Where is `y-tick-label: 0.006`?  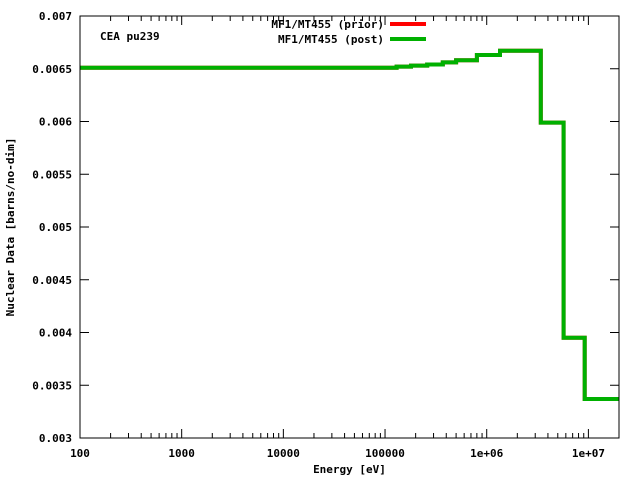 y-tick-label: 0.006 is located at coordinates (55, 122).